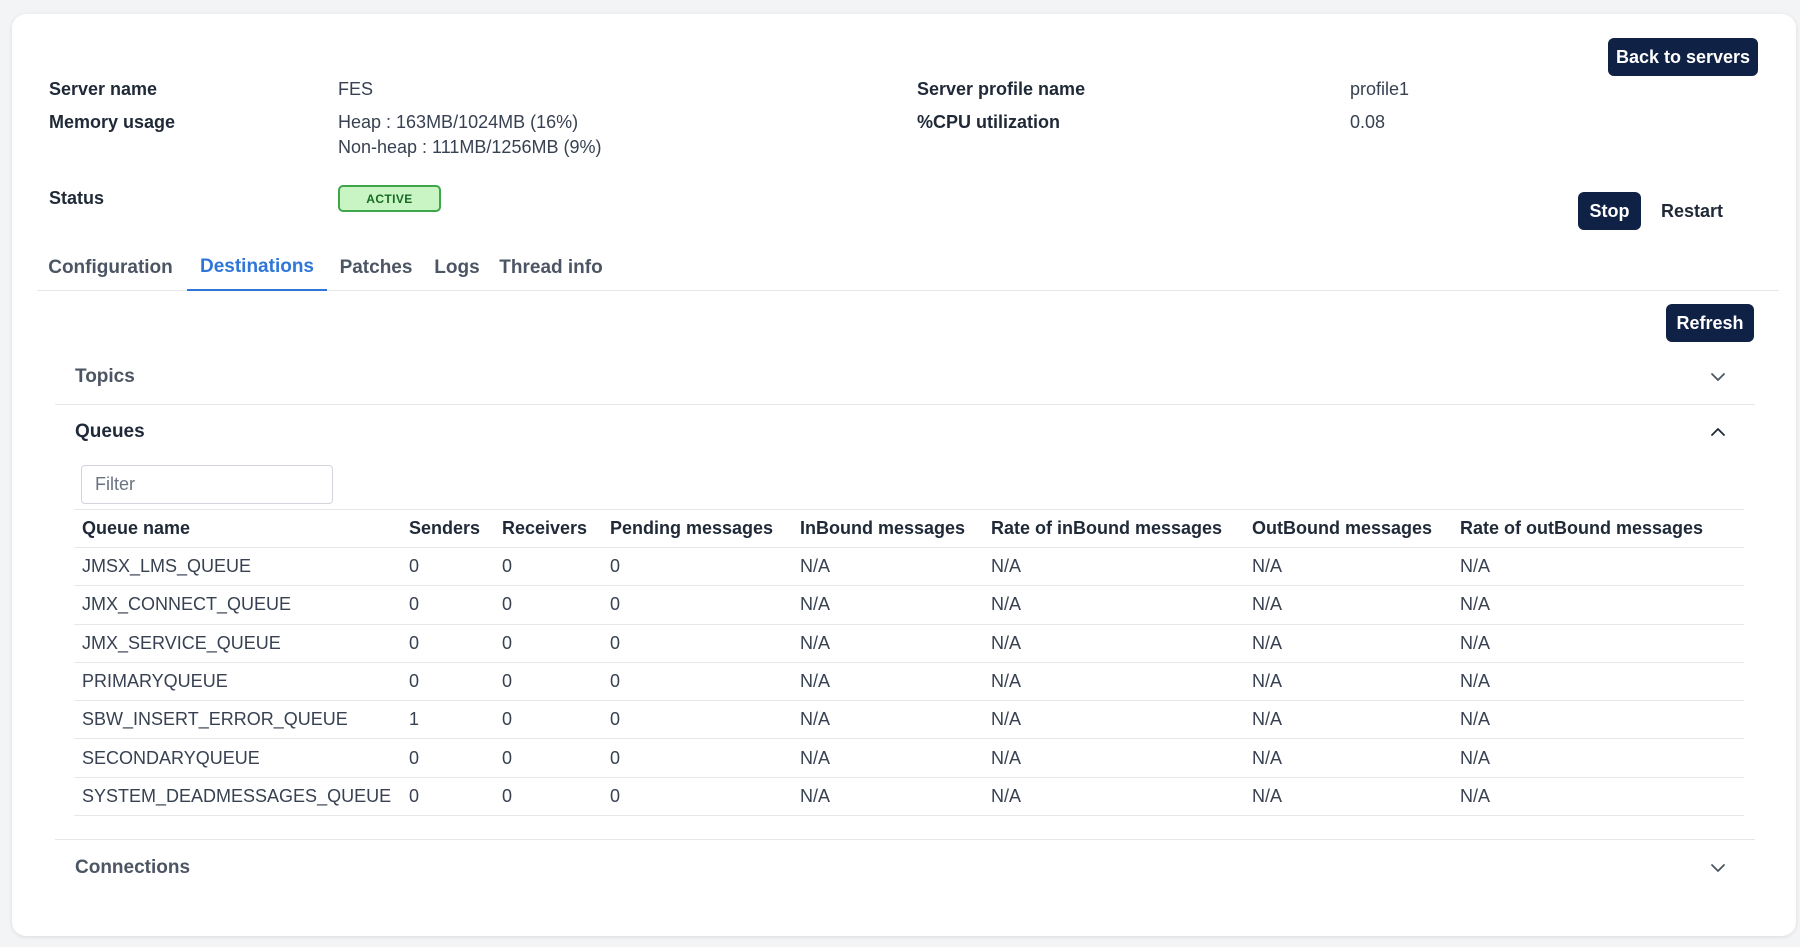 The height and width of the screenshot is (947, 1800). Describe the element at coordinates (905, 868) in the screenshot. I see `connections-section-header: Connections` at that location.